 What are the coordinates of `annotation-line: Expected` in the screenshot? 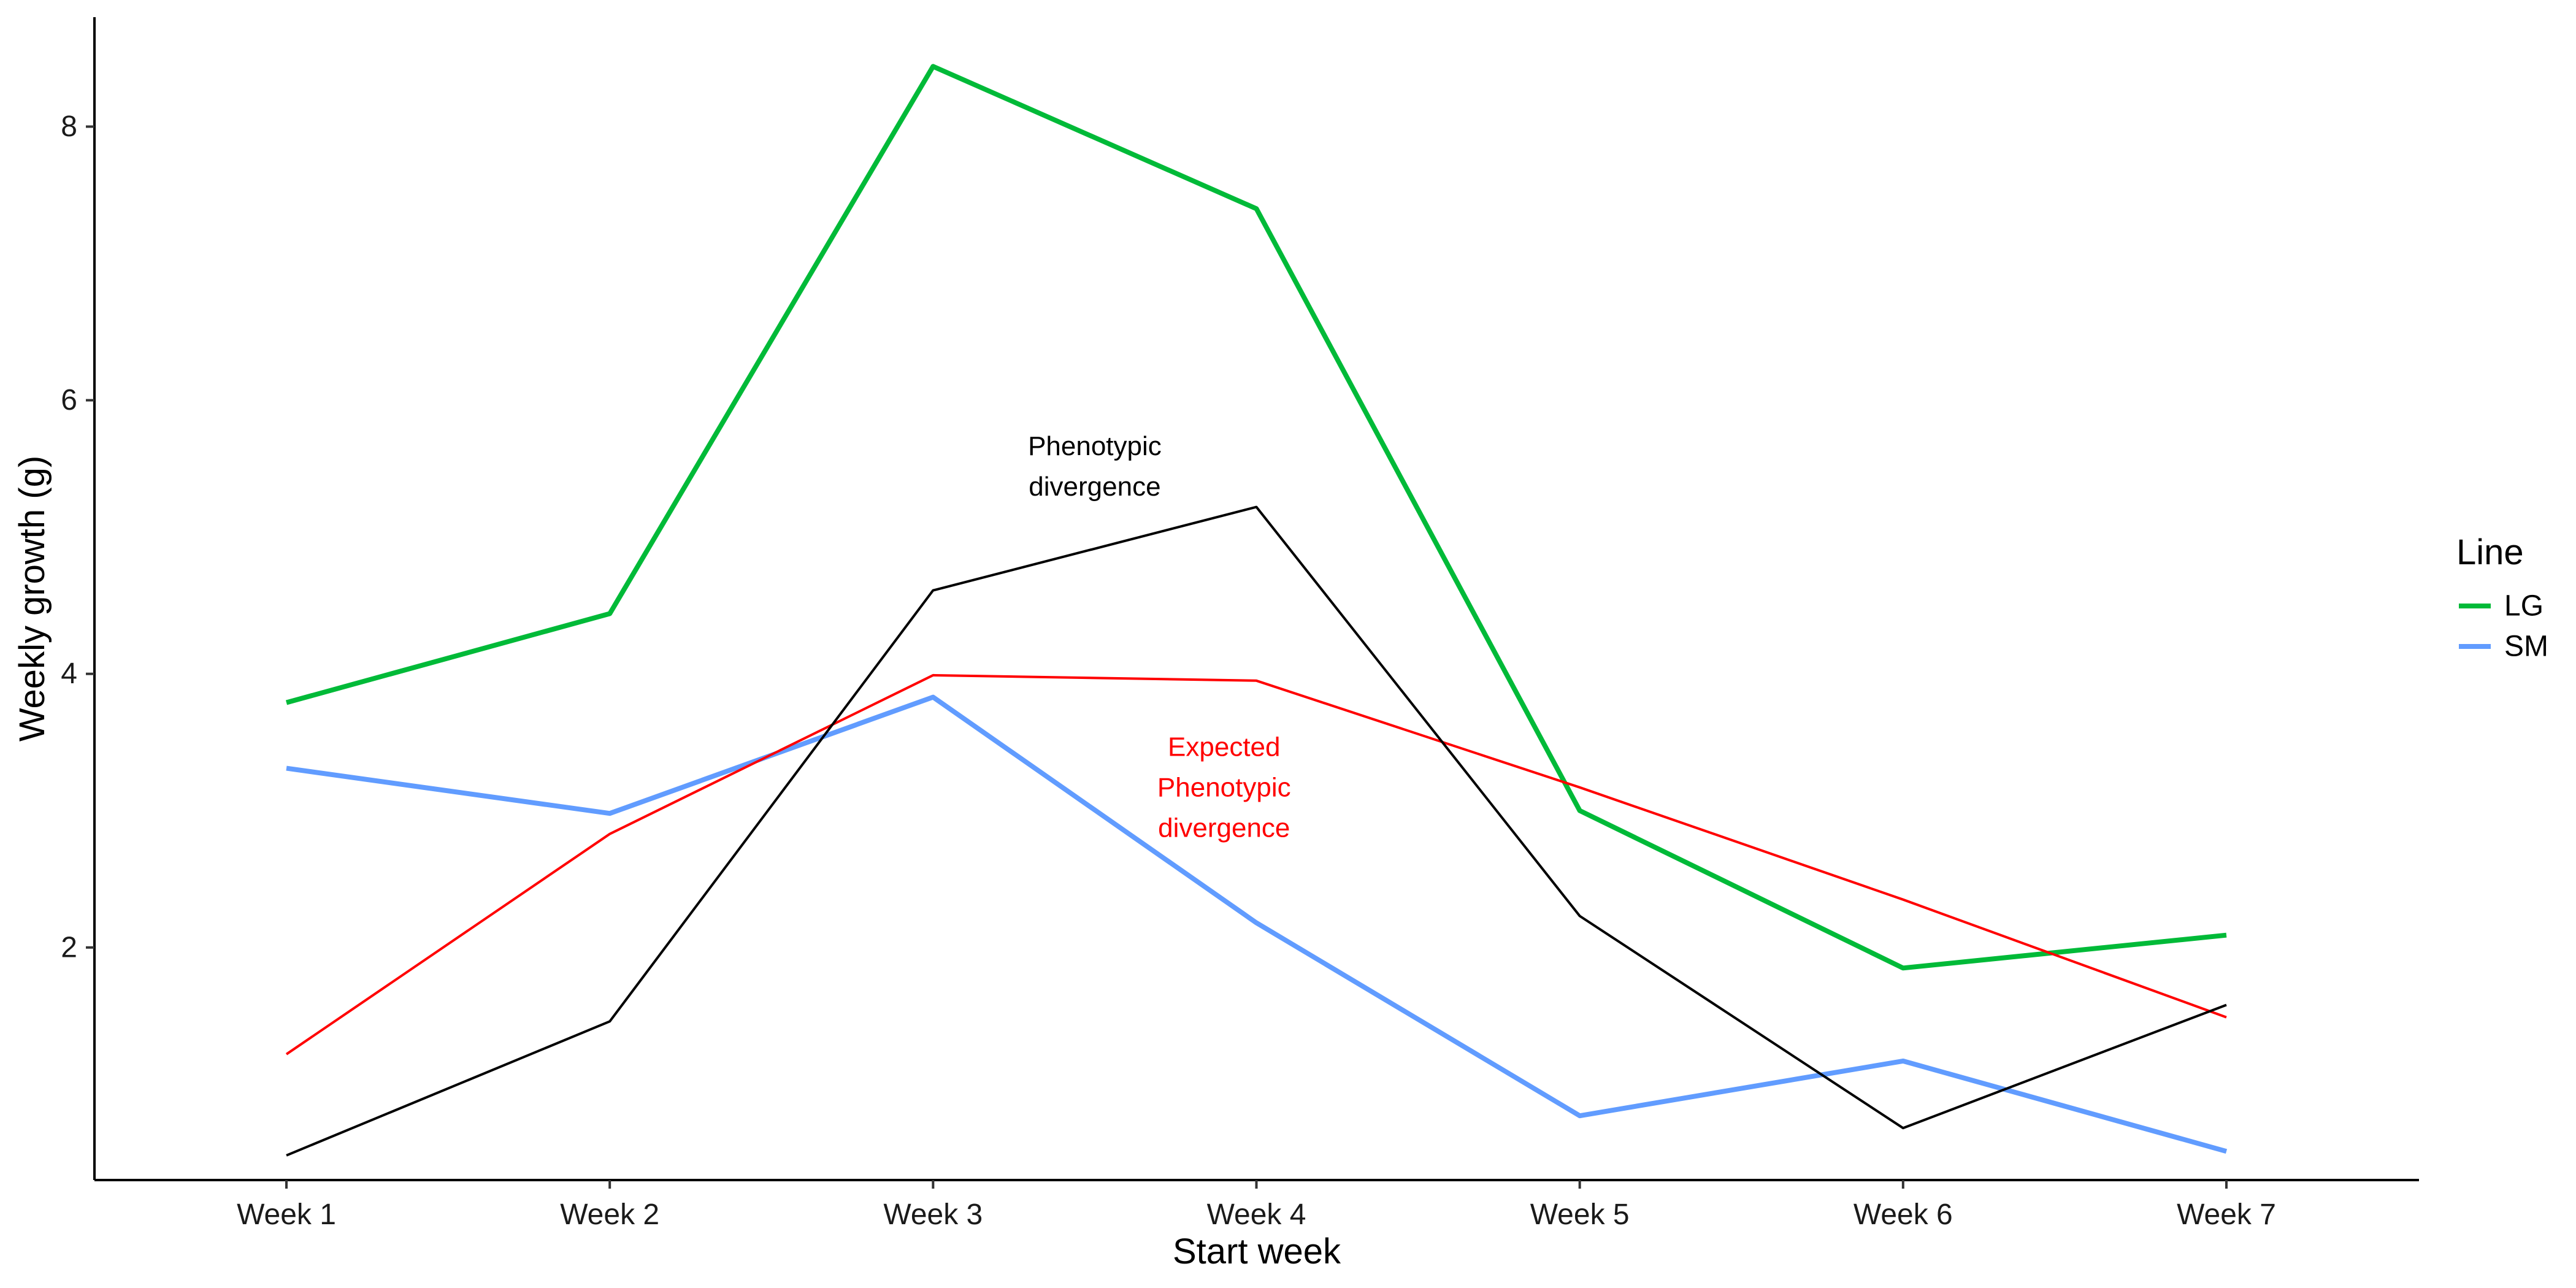 It's located at (1224, 747).